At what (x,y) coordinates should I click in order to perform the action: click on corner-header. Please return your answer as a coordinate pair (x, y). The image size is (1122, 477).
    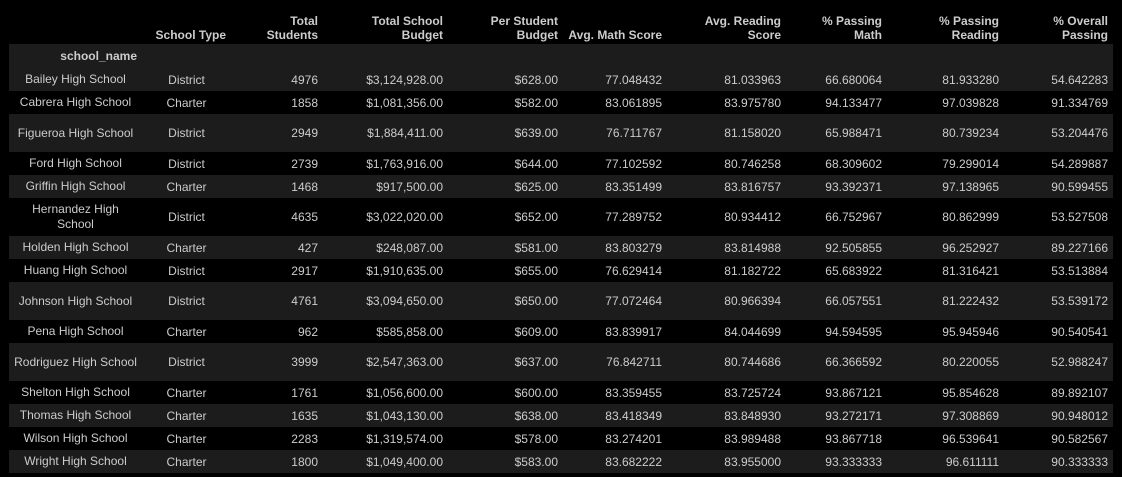
    Looking at the image, I should click on (75, 26).